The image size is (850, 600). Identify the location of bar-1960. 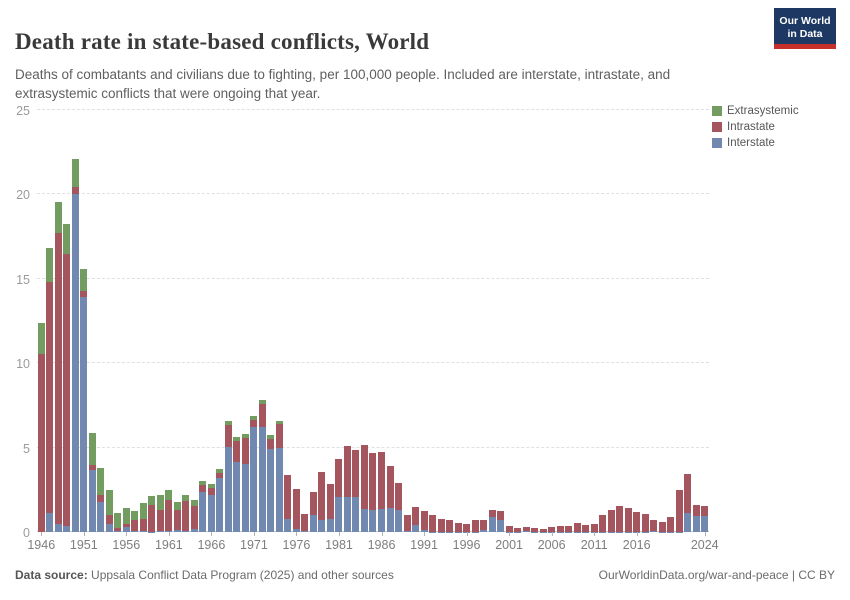
(160, 321).